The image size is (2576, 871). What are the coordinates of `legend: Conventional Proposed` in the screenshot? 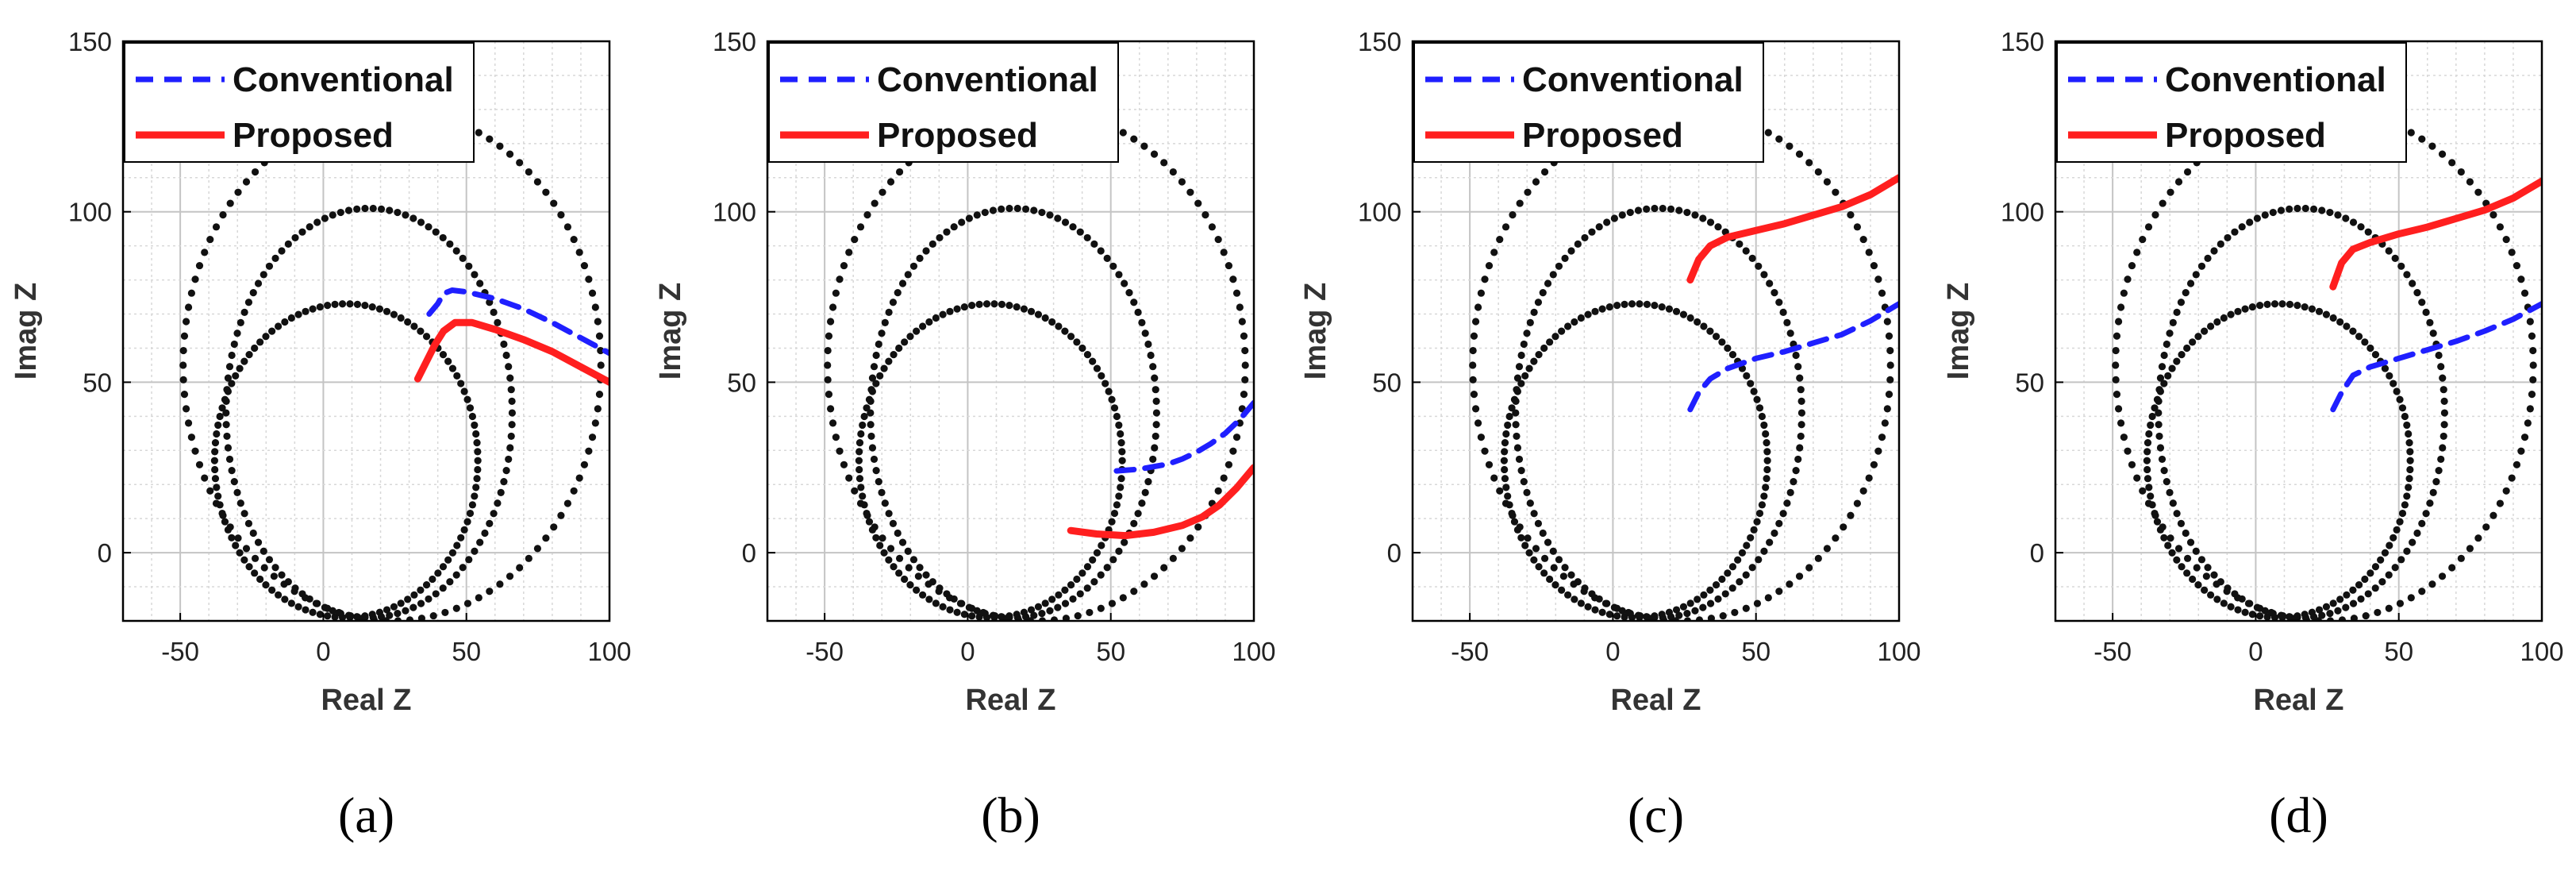 It's located at (2231, 102).